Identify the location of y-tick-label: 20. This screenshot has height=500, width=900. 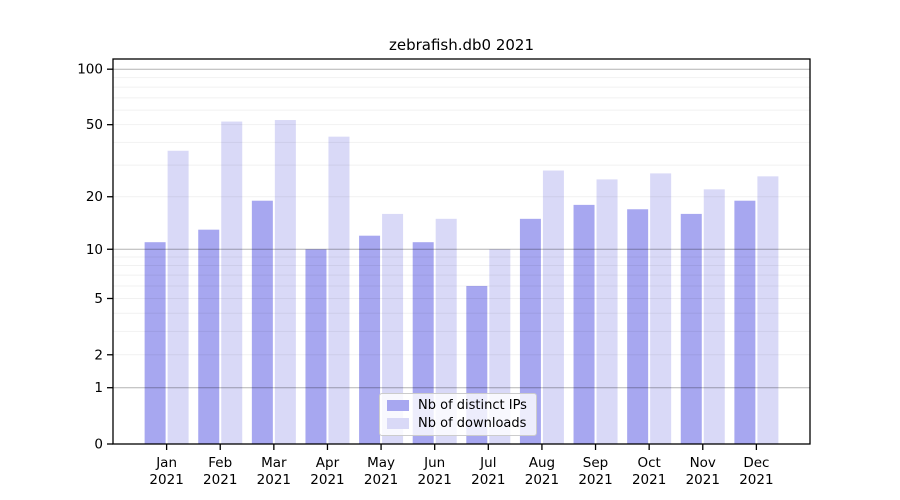
(94, 197).